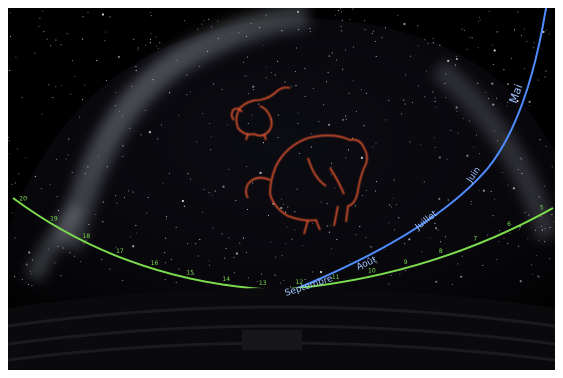 This screenshot has width=563, height=378. What do you see at coordinates (226, 279) in the screenshot?
I see `horizon-number: 14` at bounding box center [226, 279].